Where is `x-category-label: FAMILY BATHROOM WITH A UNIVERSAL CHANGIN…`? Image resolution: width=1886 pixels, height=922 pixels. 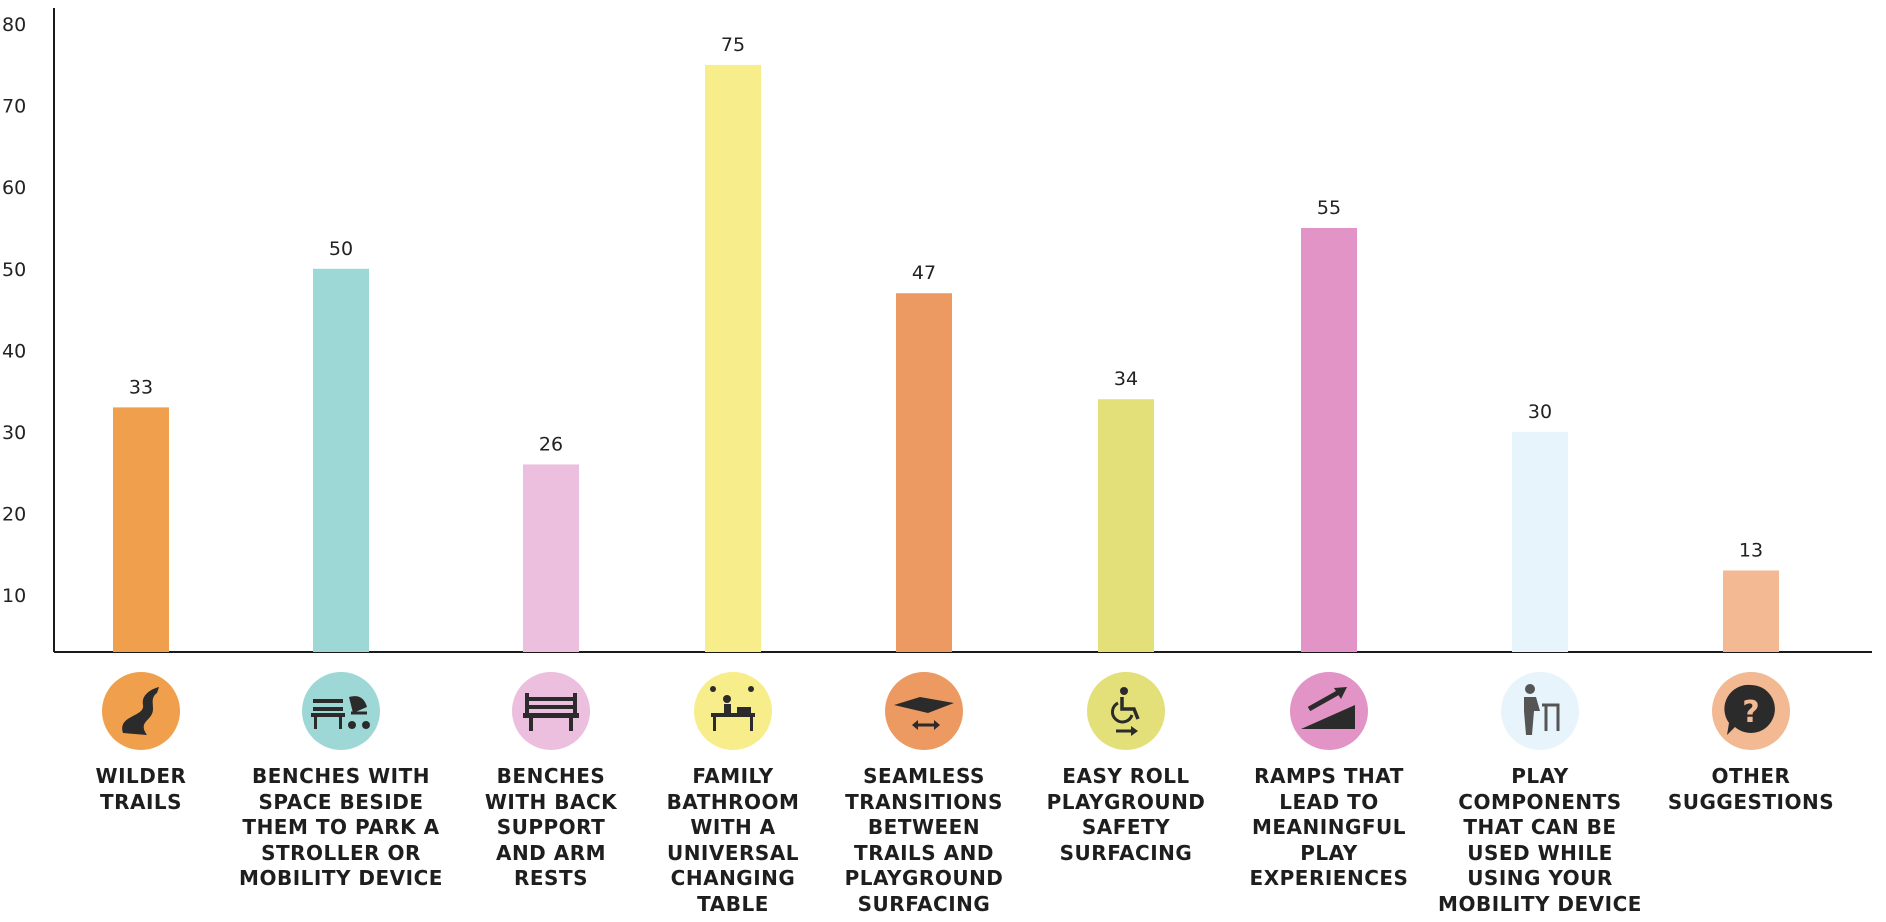 x-category-label: FAMILY BATHROOM WITH A UNIVERSAL CHANGIN… is located at coordinates (733, 840).